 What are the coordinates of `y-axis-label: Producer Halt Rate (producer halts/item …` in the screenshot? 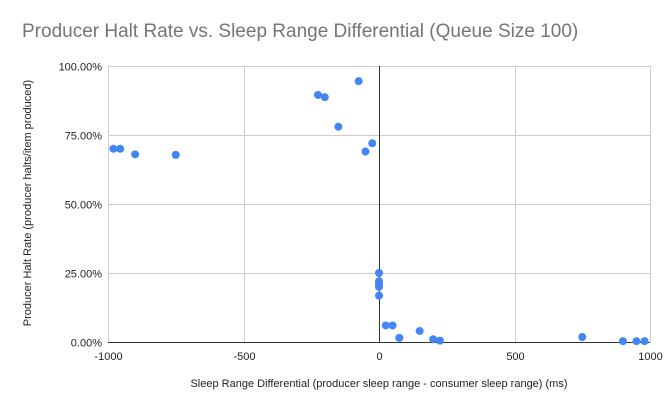 It's located at (28, 203).